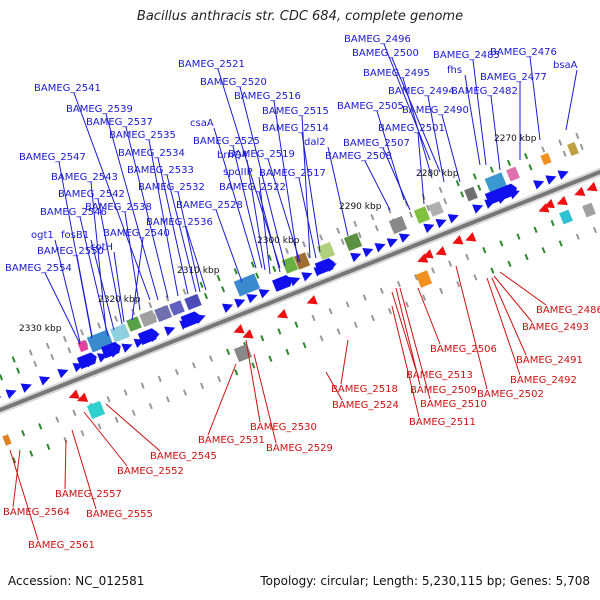 The image size is (600, 600). Describe the element at coordinates (160, 170) in the screenshot. I see `gene-label-forward: BAMEG_2533` at that location.